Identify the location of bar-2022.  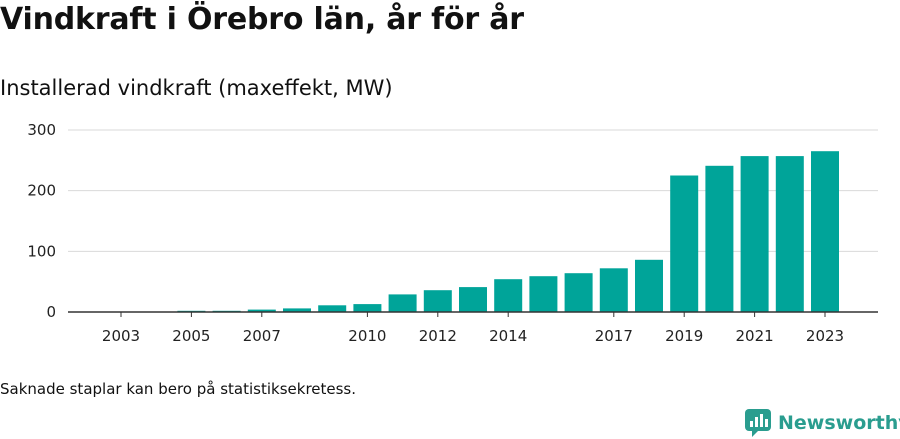
(789, 234).